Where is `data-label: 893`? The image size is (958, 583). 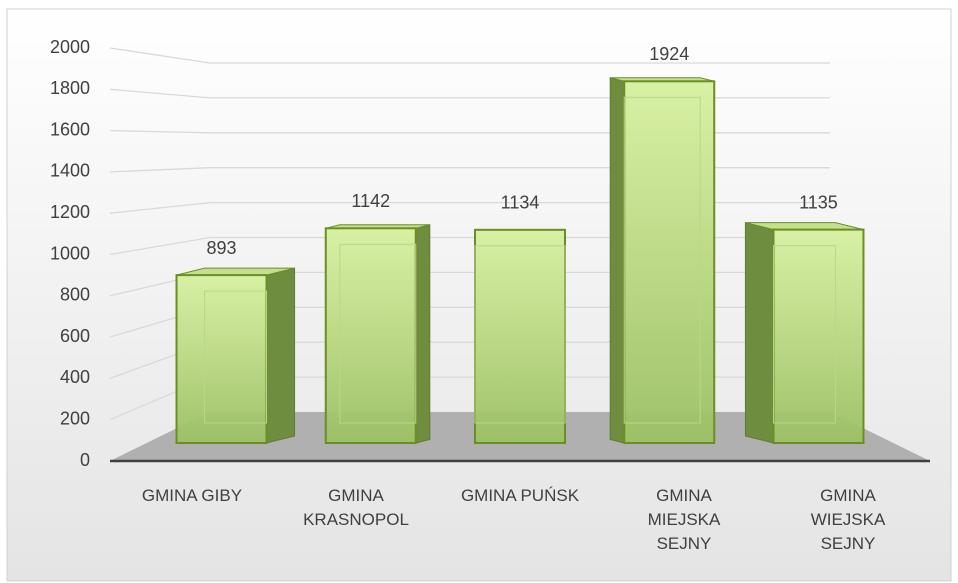
data-label: 893 is located at coordinates (221, 248).